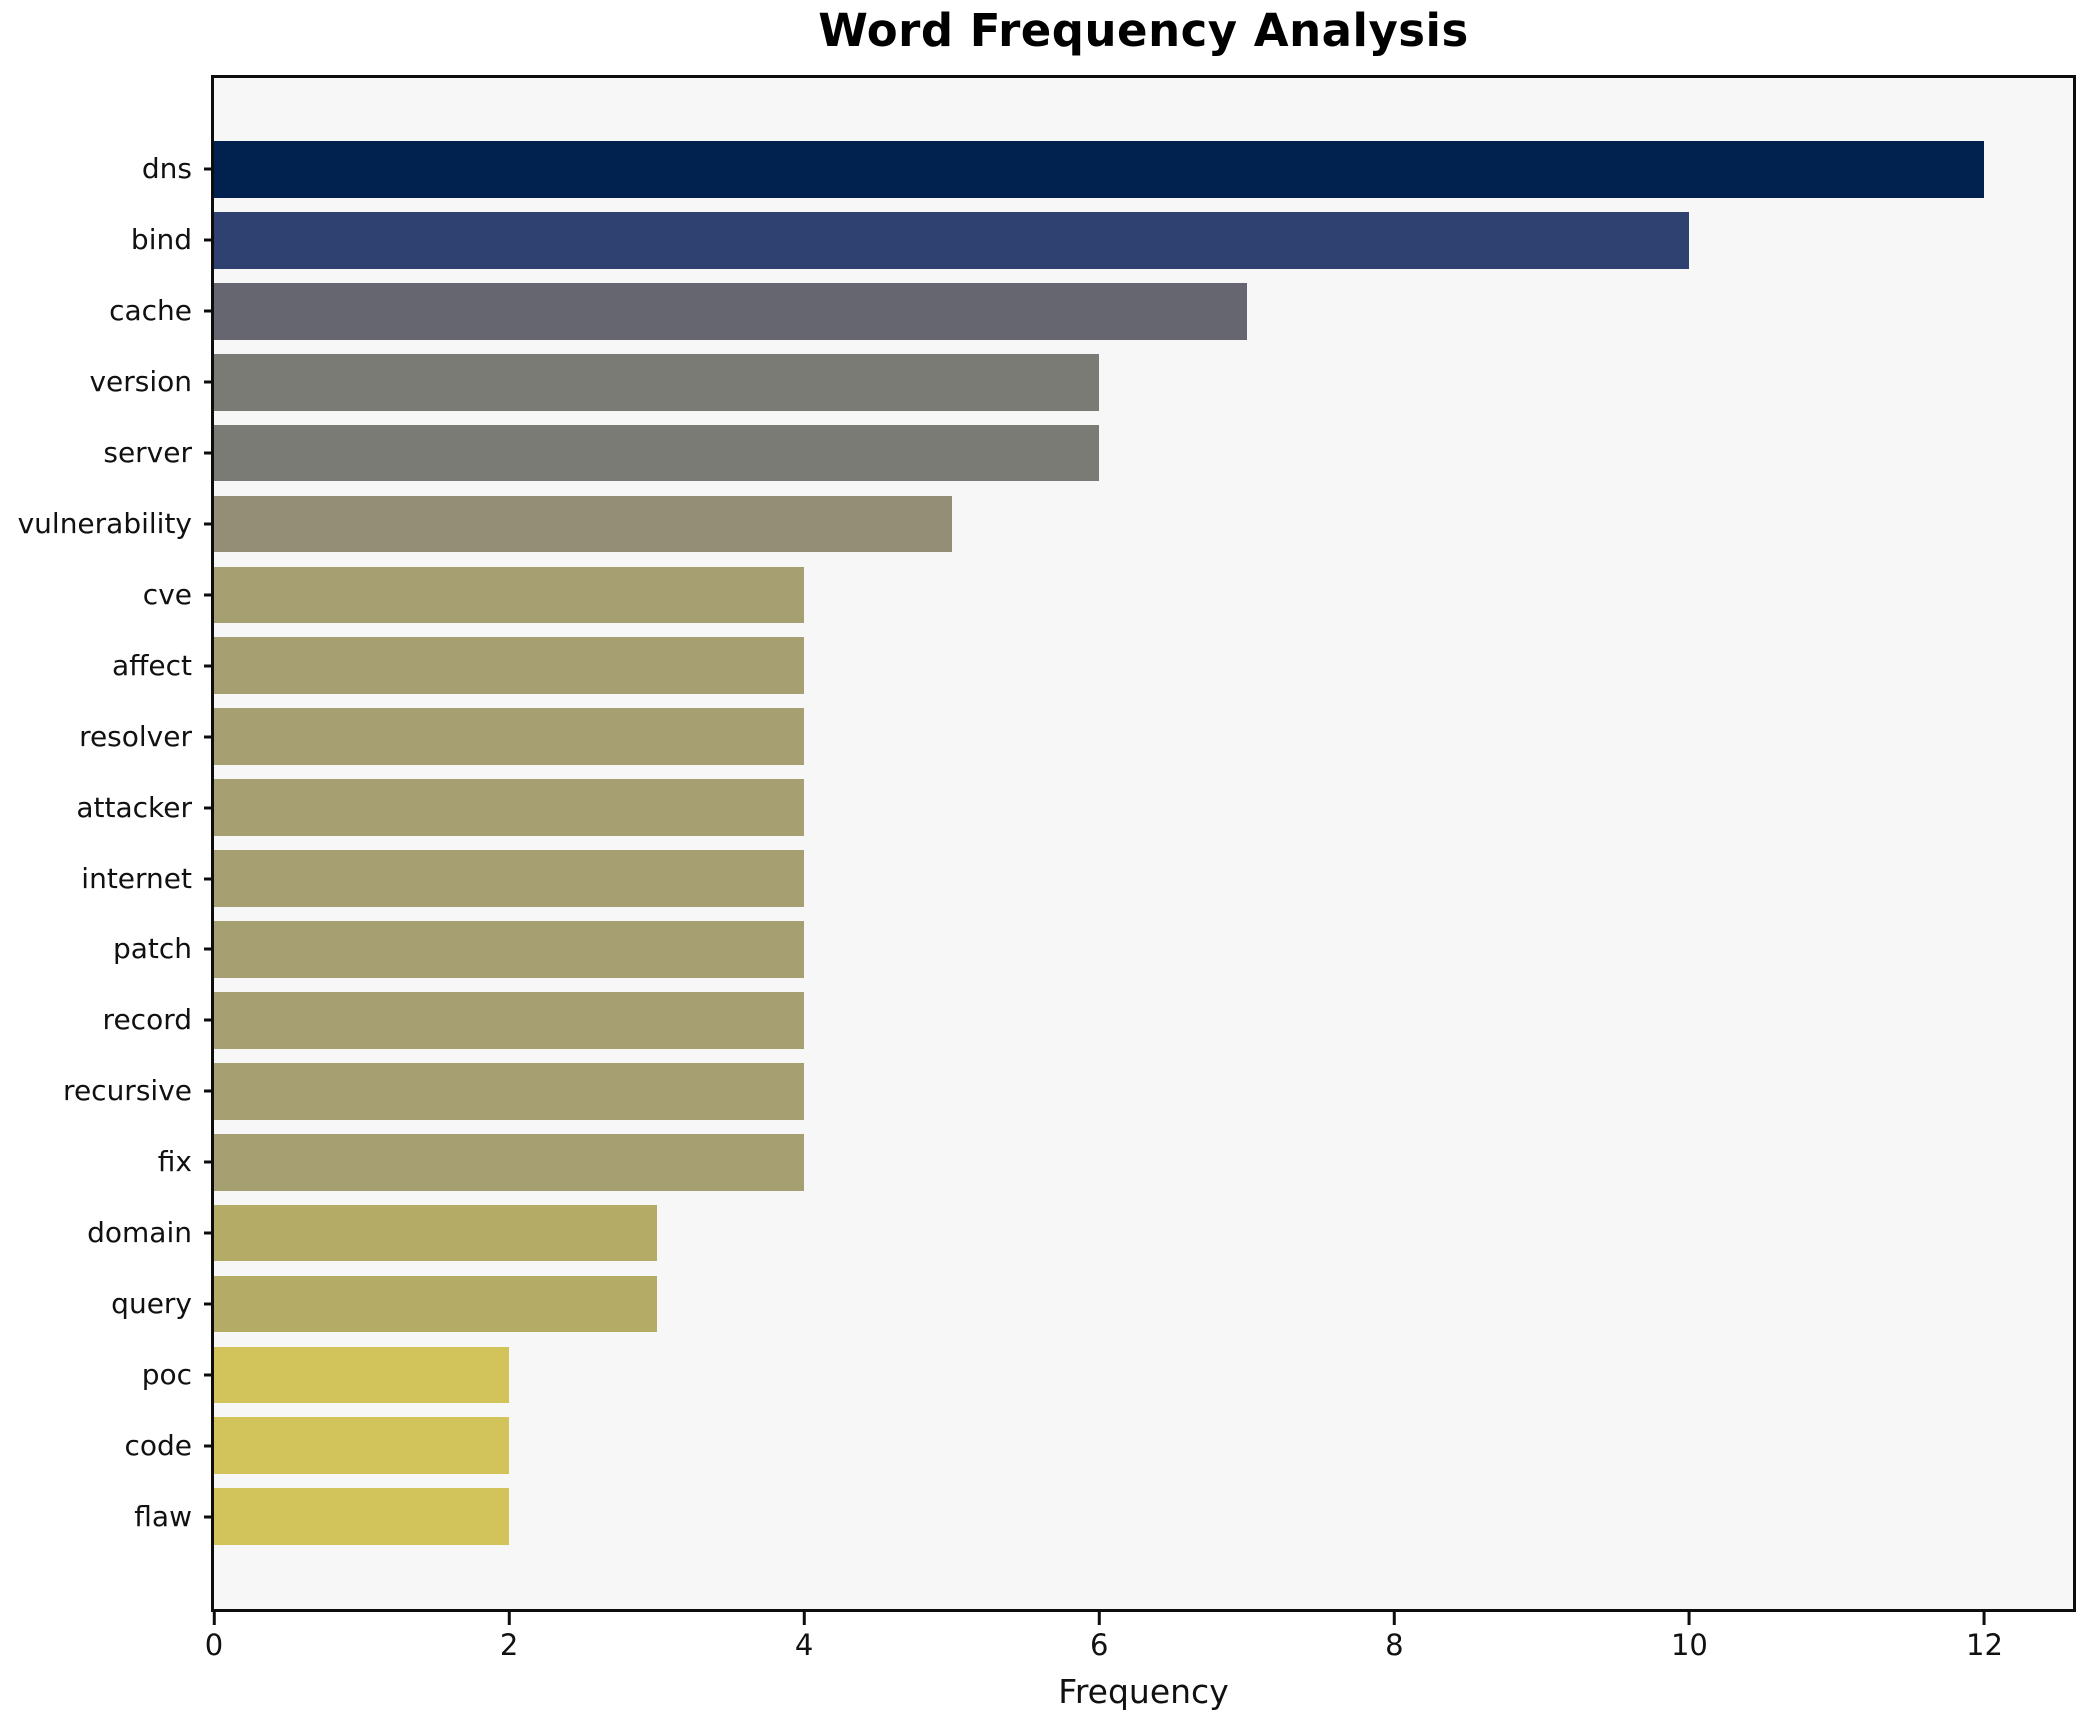 The height and width of the screenshot is (1722, 2095). Describe the element at coordinates (166, 169) in the screenshot. I see `y-tick-label-dns: dns` at that location.